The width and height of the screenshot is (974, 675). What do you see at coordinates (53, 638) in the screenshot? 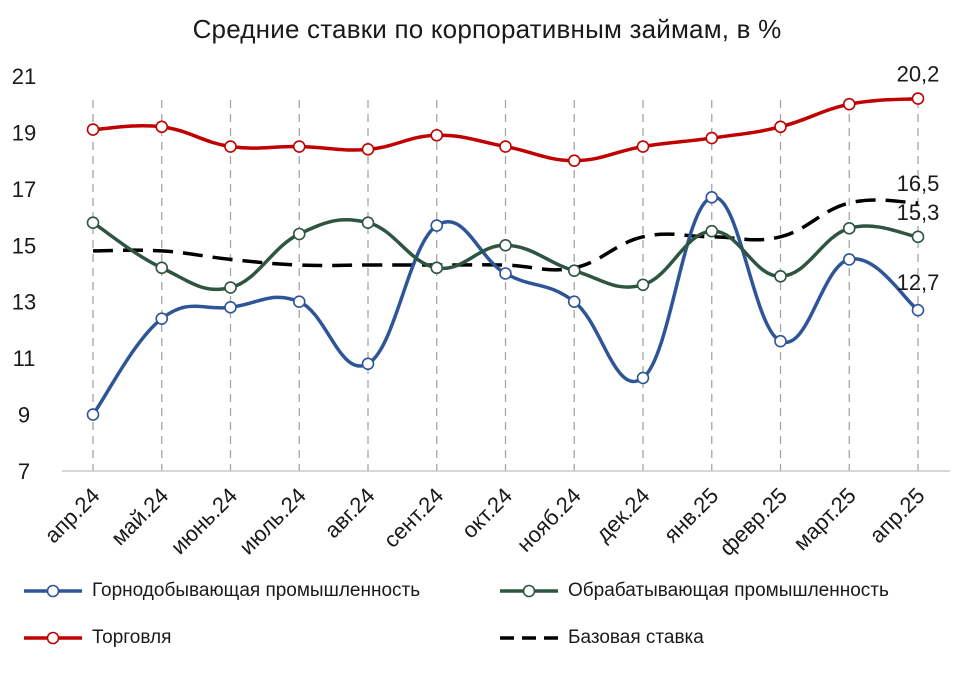
I see `legend-swatch-trade` at bounding box center [53, 638].